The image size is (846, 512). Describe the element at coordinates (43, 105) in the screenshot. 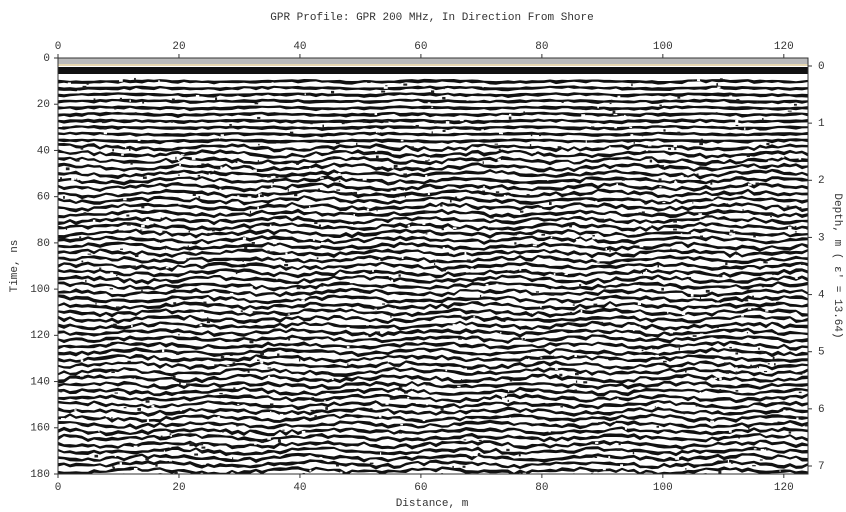

I see `y-tick-label: 20` at that location.